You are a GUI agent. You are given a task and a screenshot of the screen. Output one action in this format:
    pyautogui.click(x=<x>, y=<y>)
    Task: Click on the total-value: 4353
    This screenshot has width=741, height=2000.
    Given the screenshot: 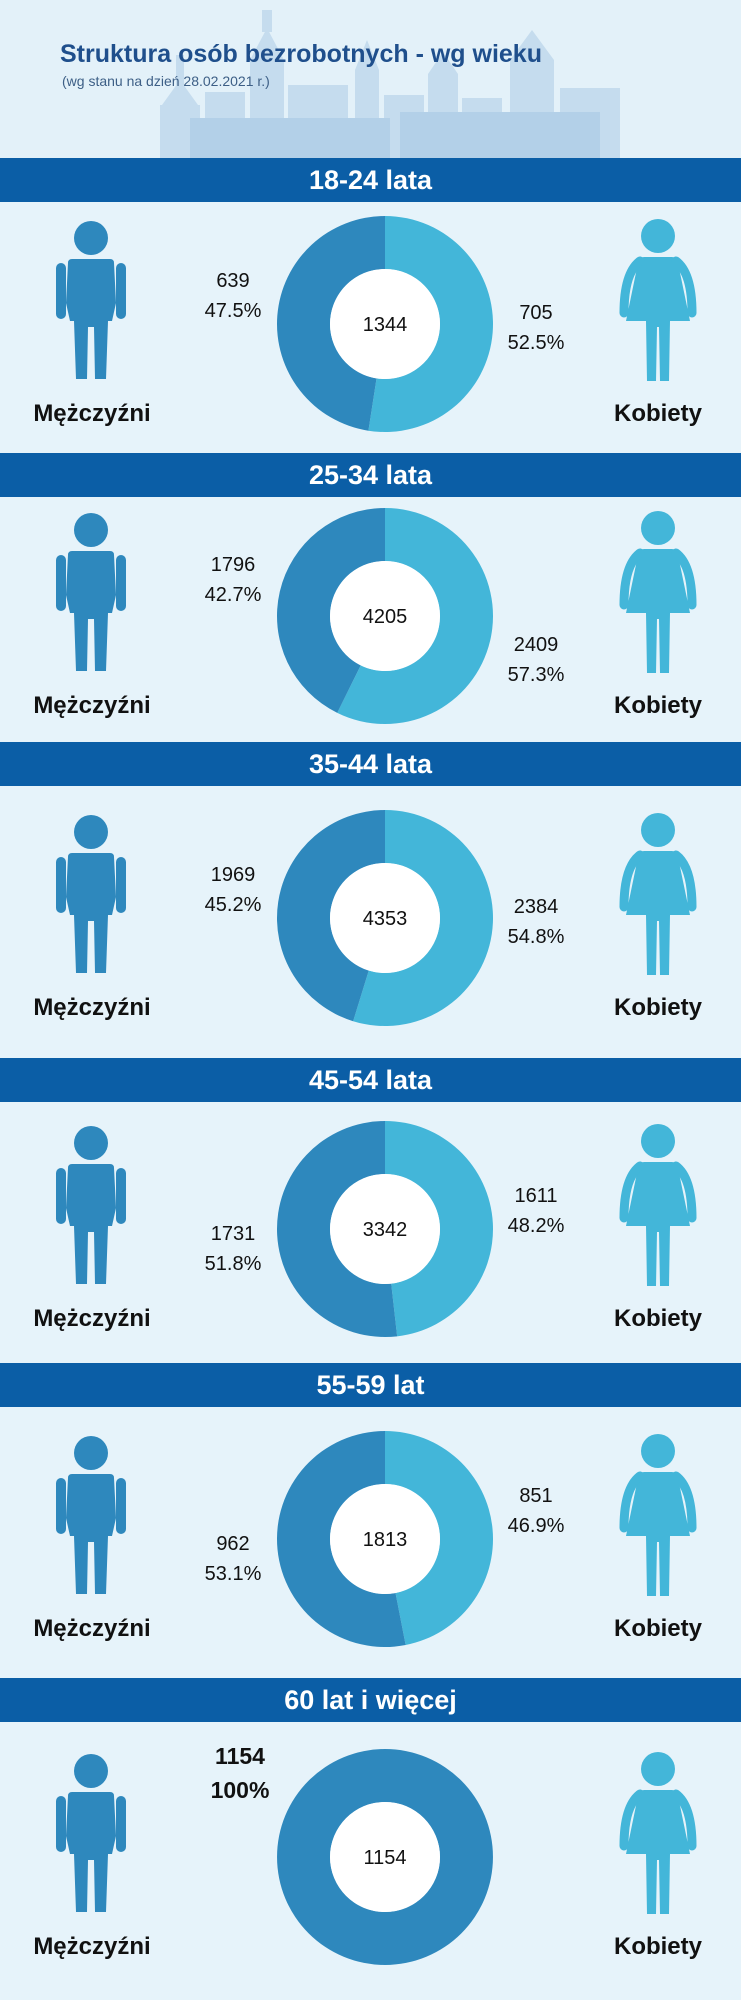 What is the action you would take?
    pyautogui.click(x=385, y=919)
    